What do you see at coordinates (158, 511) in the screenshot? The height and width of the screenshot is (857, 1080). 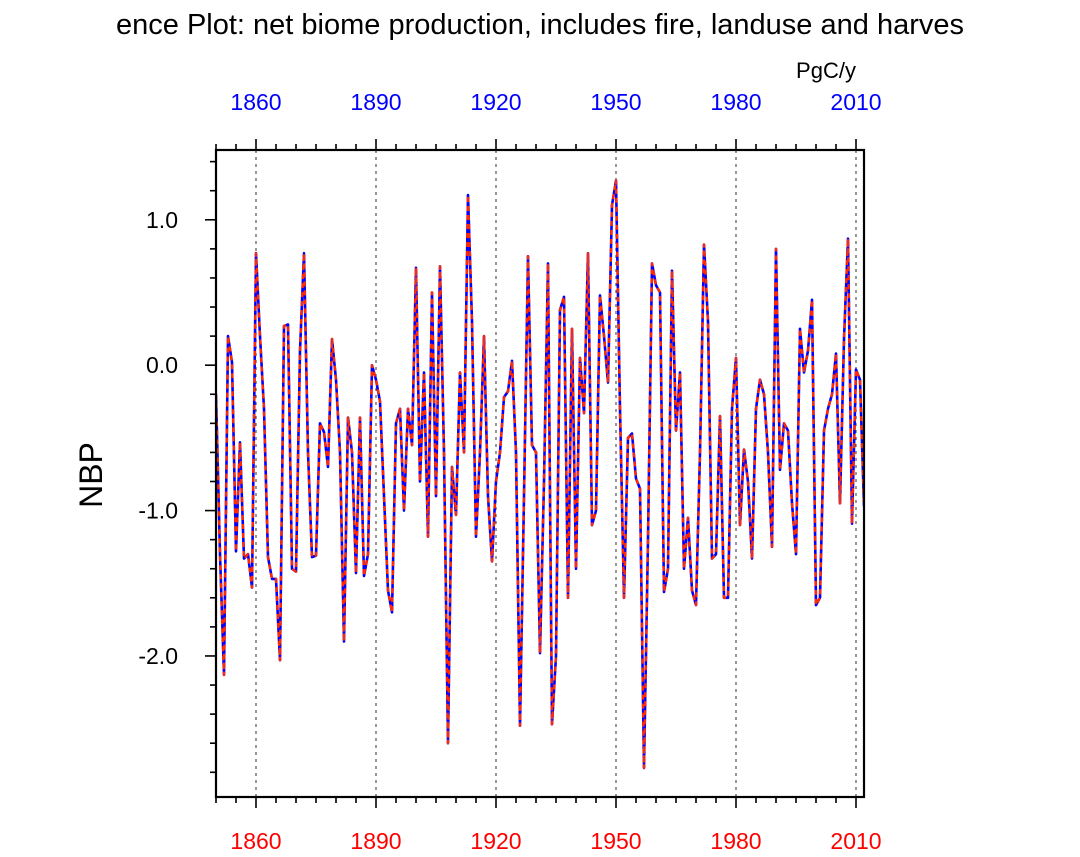 I see `y-tick-label: -1.0` at bounding box center [158, 511].